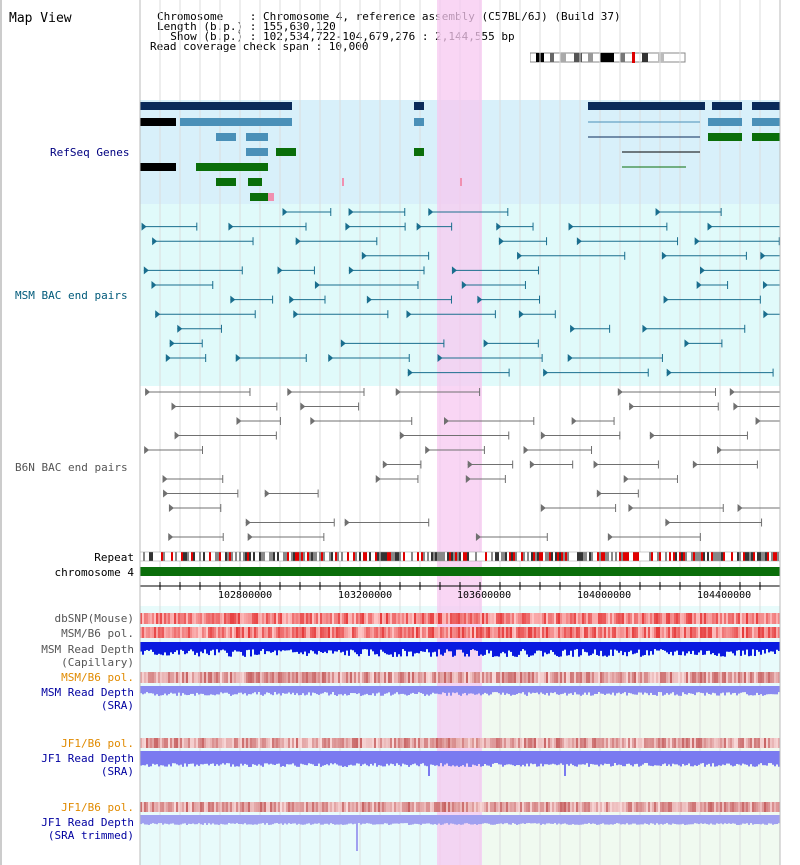 The height and width of the screenshot is (865, 800). What do you see at coordinates (459, 432) in the screenshot?
I see `highlight-region` at bounding box center [459, 432].